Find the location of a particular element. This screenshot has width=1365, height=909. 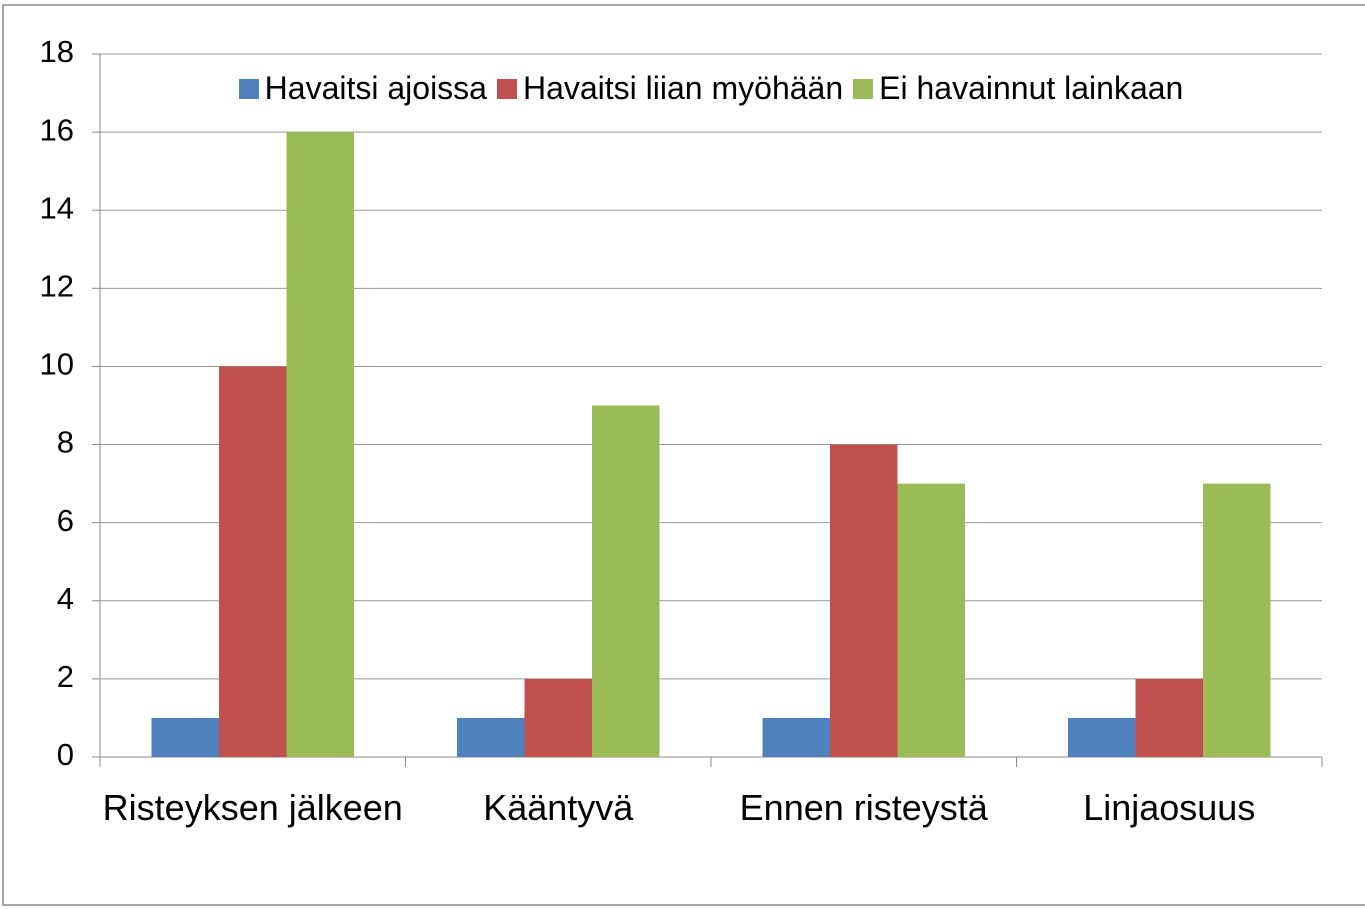

y-tick-label: 8 is located at coordinates (65, 442).